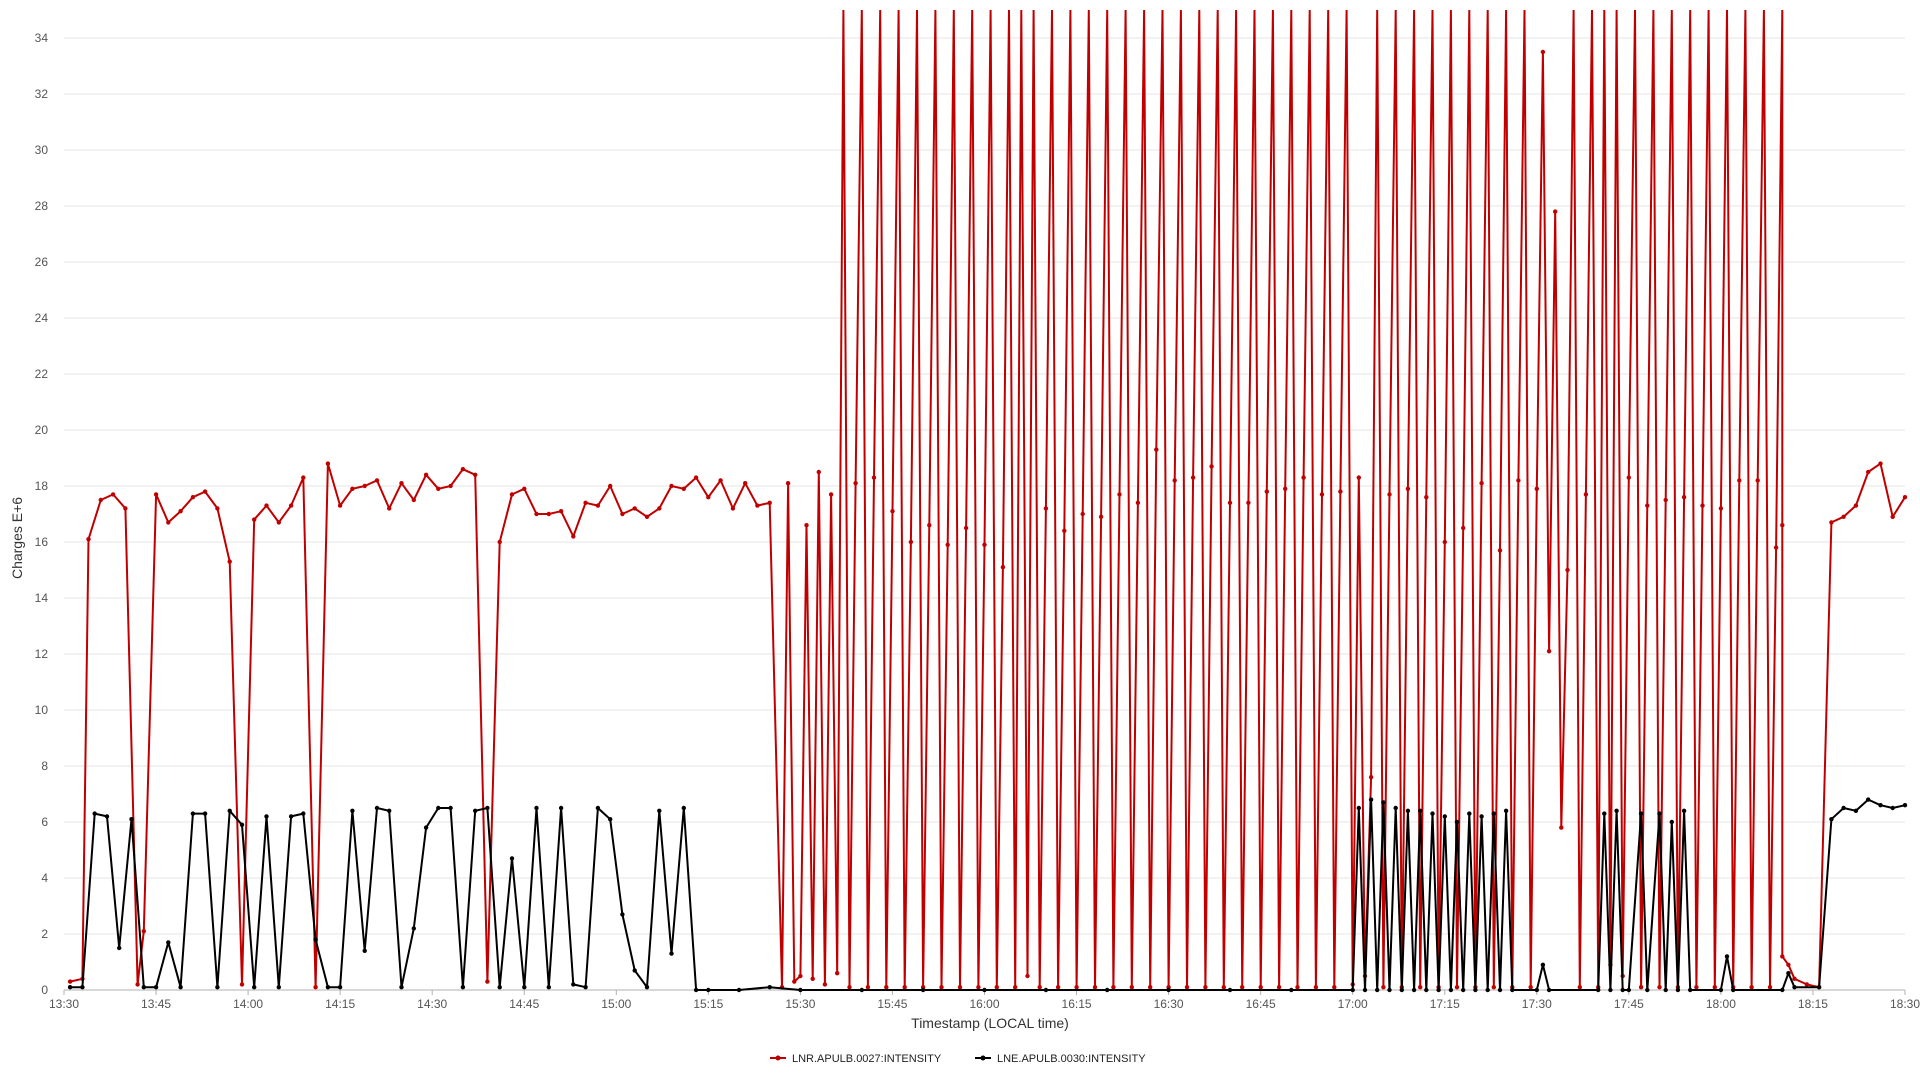 Image resolution: width=1920 pixels, height=1080 pixels. I want to click on y-tick-label: 30, so click(42, 150).